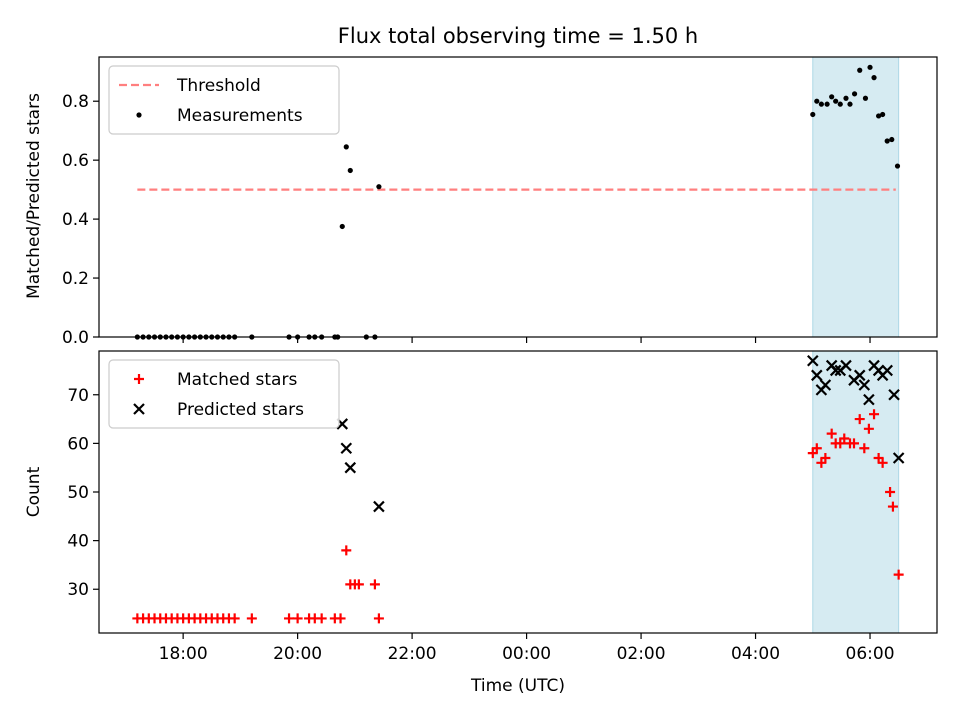 The image size is (960, 725). What do you see at coordinates (78, 493) in the screenshot?
I see `bottom-y-tick-label: 50` at bounding box center [78, 493].